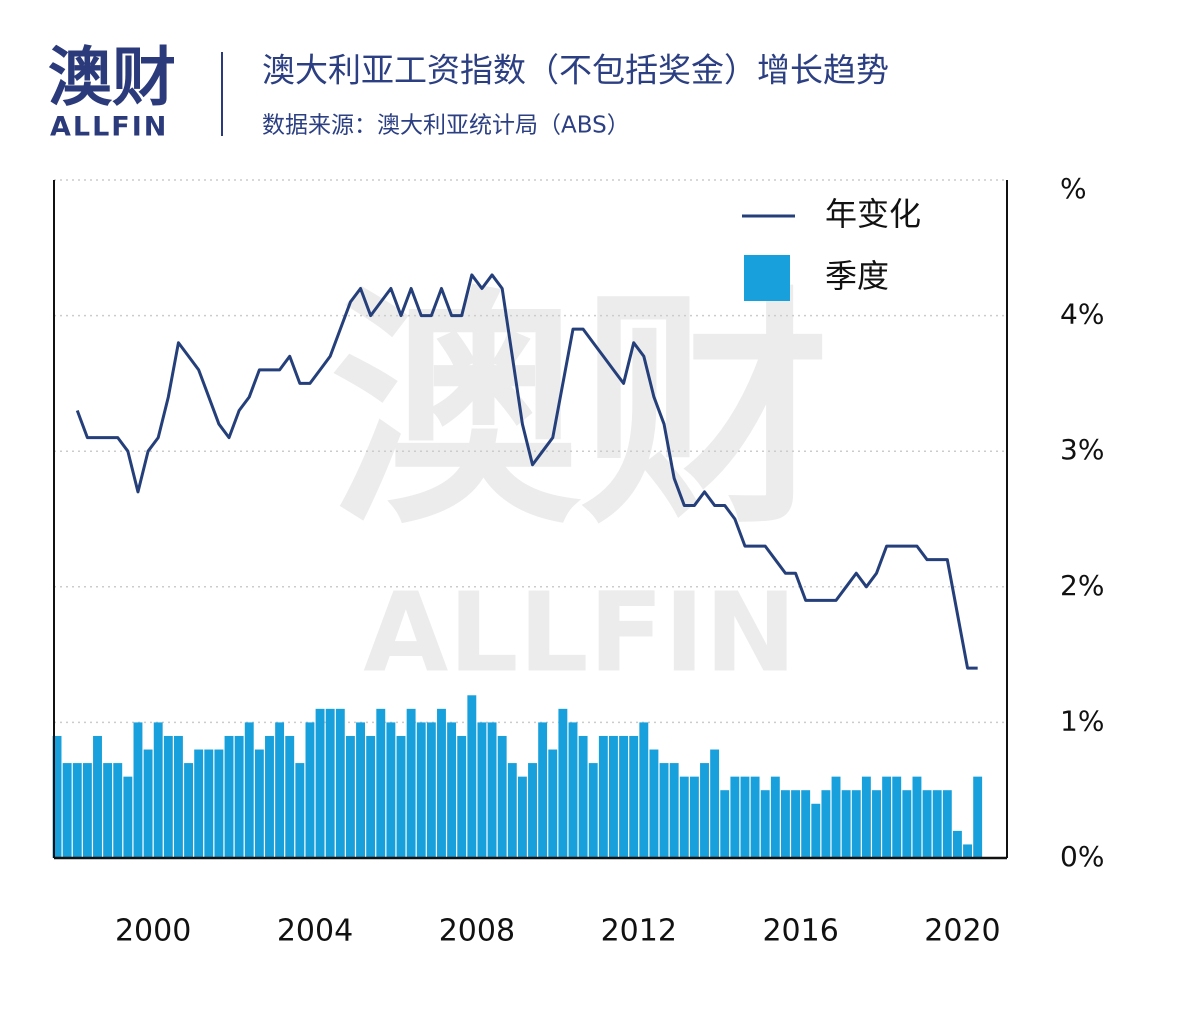 Image resolution: width=1200 pixels, height=1013 pixels. I want to click on legend-swatch, so click(767, 278).